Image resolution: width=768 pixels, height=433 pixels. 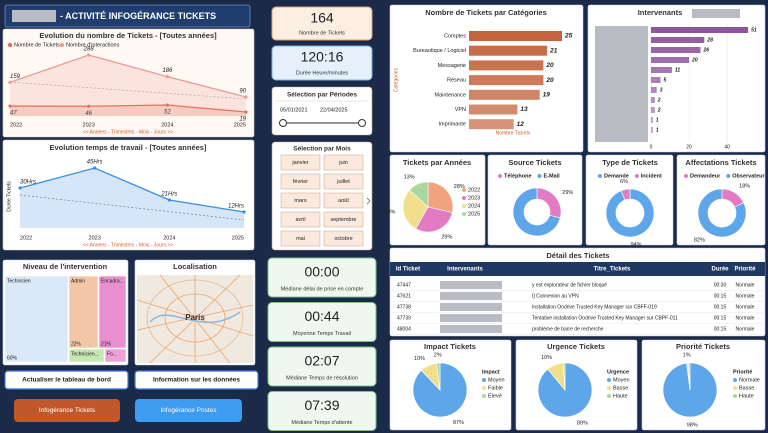 I want to click on month-label: juillet, so click(x=343, y=182).